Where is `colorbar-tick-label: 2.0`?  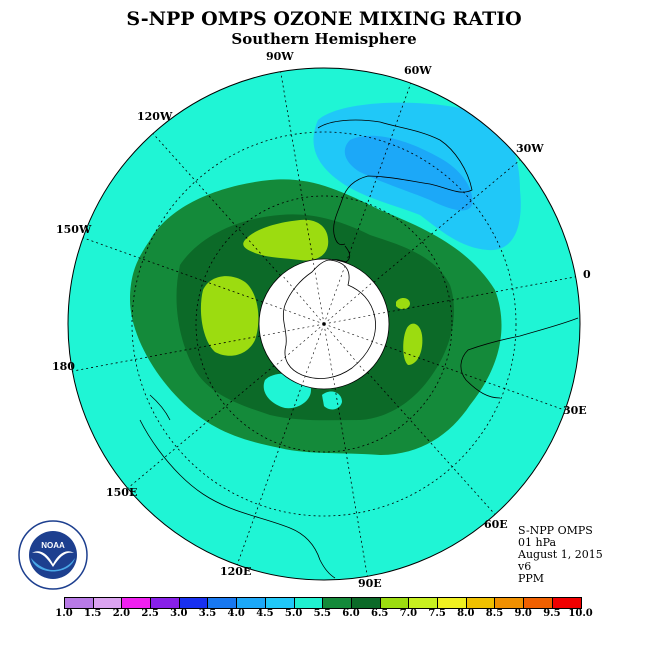 colorbar-tick-label: 2.0 is located at coordinates (121, 613).